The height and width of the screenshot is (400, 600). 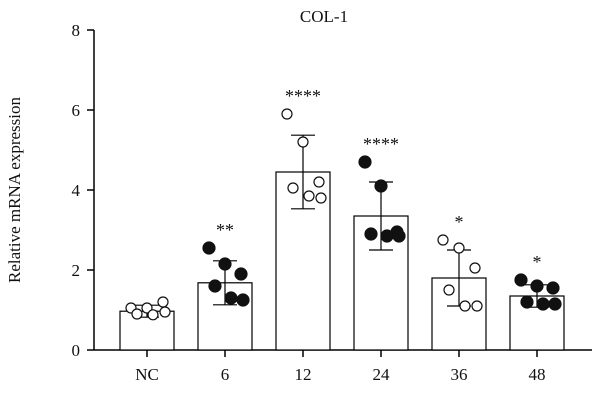 What do you see at coordinates (324, 16) in the screenshot?
I see `chart-title: COL-1` at bounding box center [324, 16].